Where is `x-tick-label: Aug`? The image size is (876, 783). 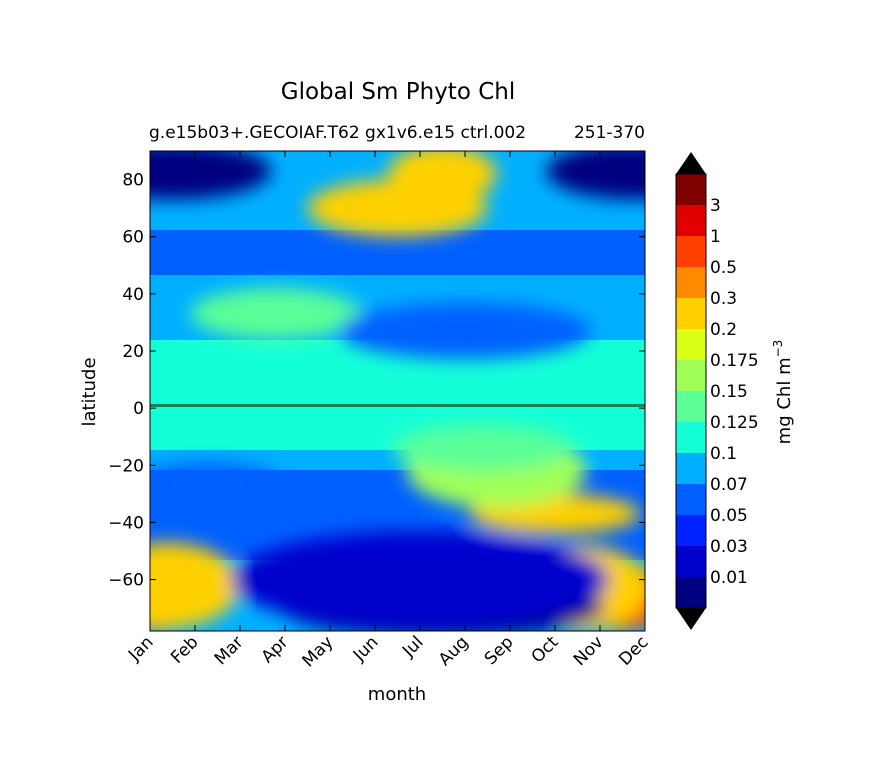 x-tick-label: Aug is located at coordinates (454, 651).